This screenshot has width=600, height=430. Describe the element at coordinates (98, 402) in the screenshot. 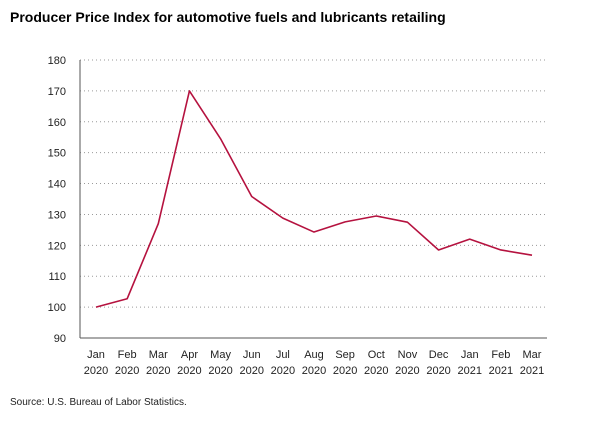

I see `source-note: Source: U.S. Bureau of Labor Statistics.` at that location.